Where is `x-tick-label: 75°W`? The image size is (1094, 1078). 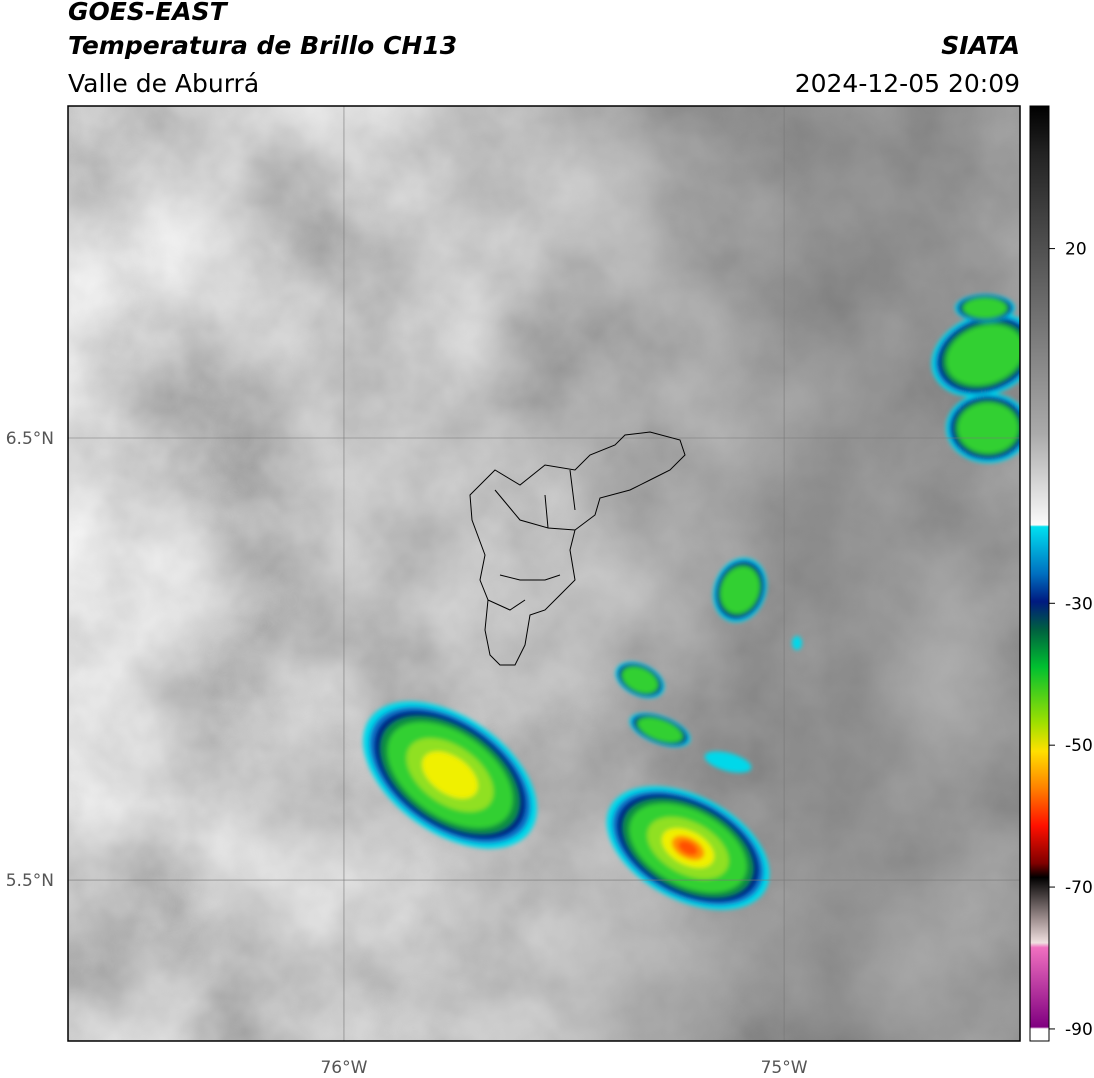
x-tick-label: 75°W is located at coordinates (784, 1068).